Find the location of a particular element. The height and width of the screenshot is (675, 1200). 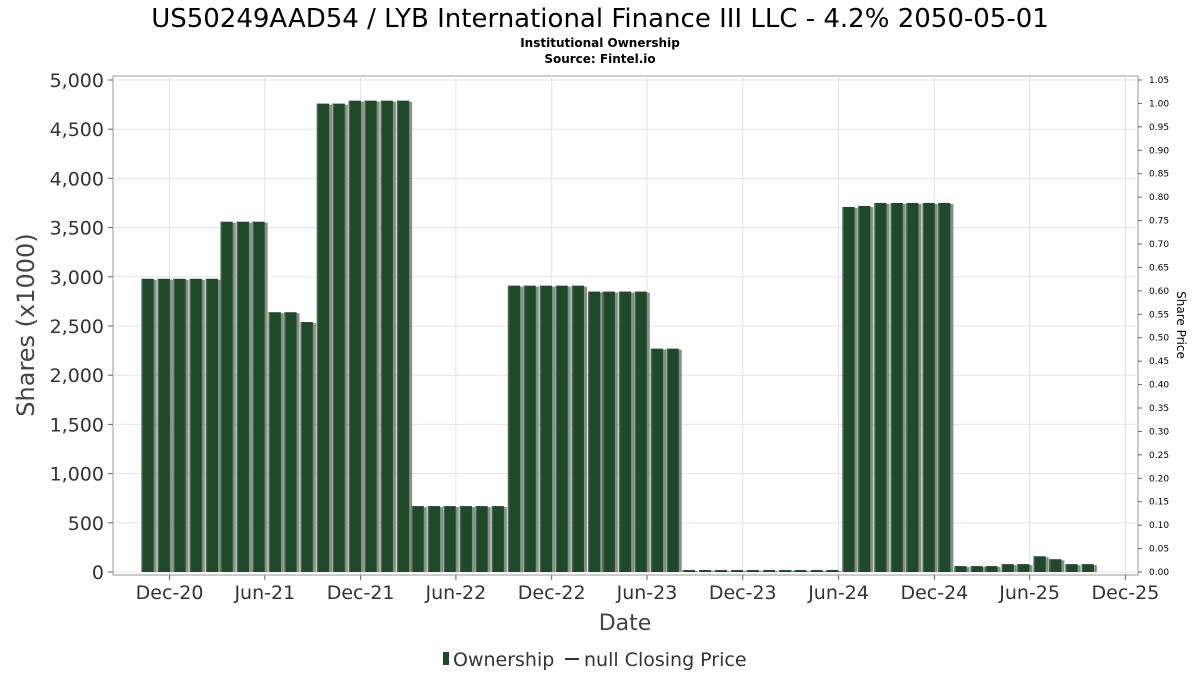

y-tick-label: 5,000 is located at coordinates (77, 81).